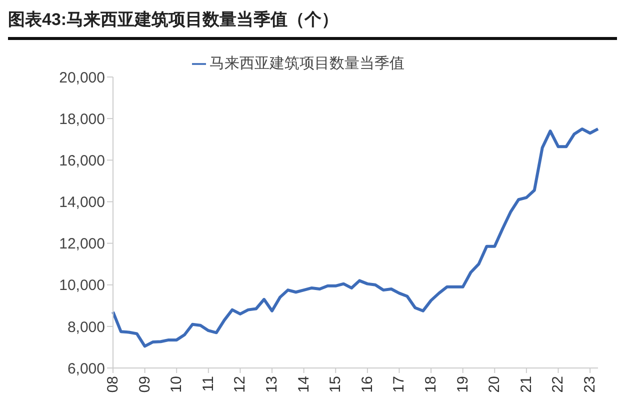 The height and width of the screenshot is (405, 625). What do you see at coordinates (145, 384) in the screenshot?
I see `x-tick-label: 09` at bounding box center [145, 384].